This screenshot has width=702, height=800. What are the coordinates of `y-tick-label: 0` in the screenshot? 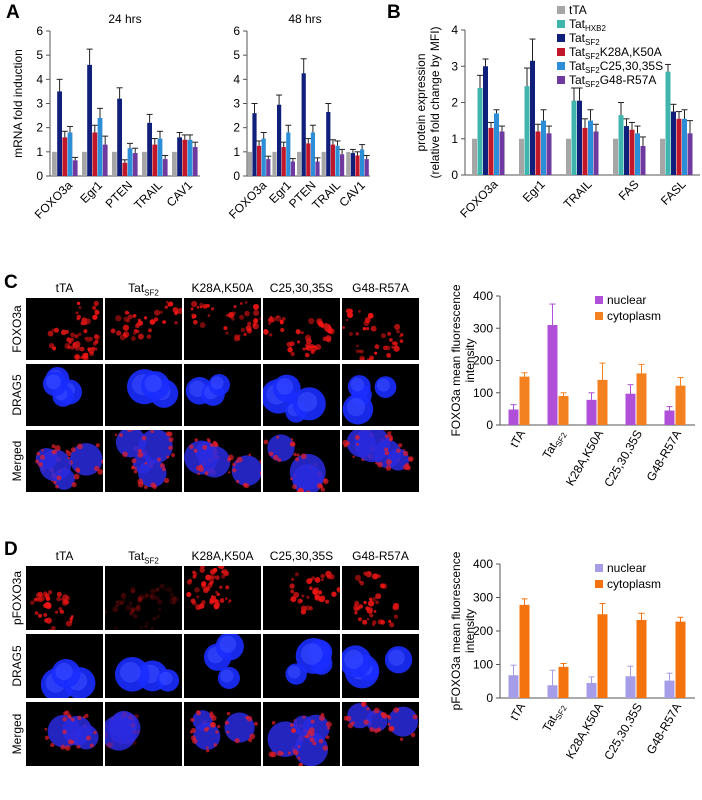 It's located at (489, 425).